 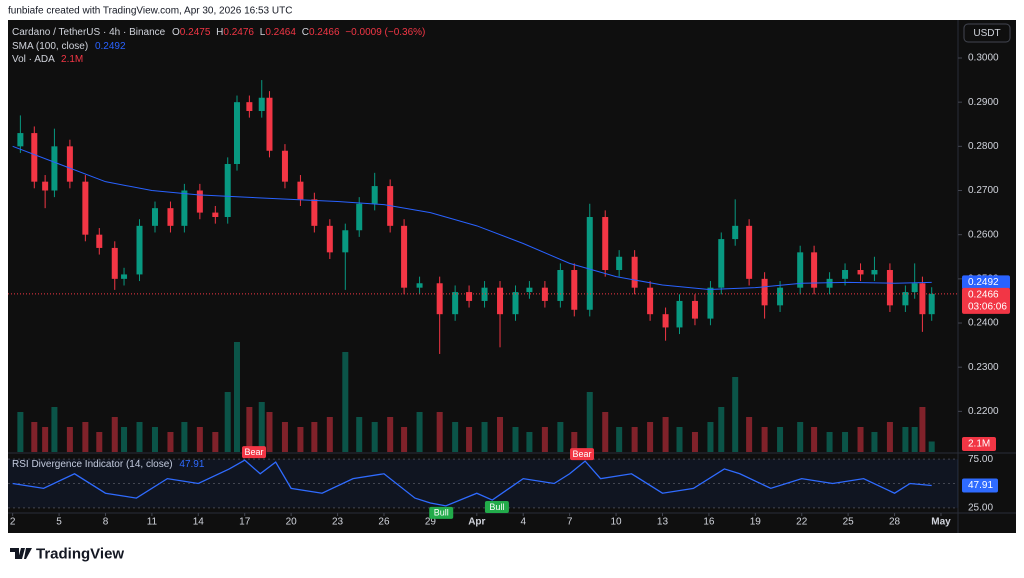 What do you see at coordinates (292, 522) in the screenshot?
I see `x-tick-label: 20` at bounding box center [292, 522].